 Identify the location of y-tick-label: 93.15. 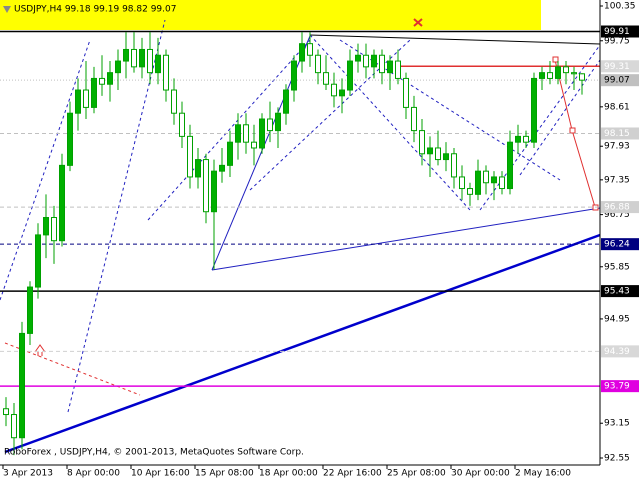
(617, 424).